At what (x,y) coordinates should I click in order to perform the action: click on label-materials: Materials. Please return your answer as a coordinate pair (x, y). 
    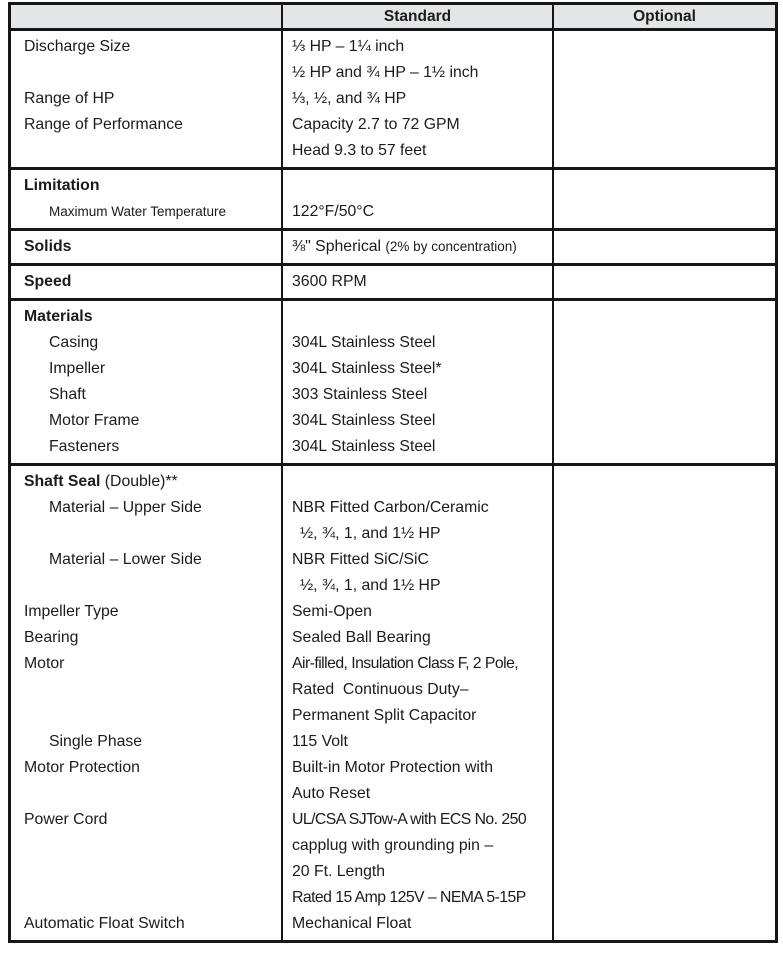
    Looking at the image, I should click on (58, 316).